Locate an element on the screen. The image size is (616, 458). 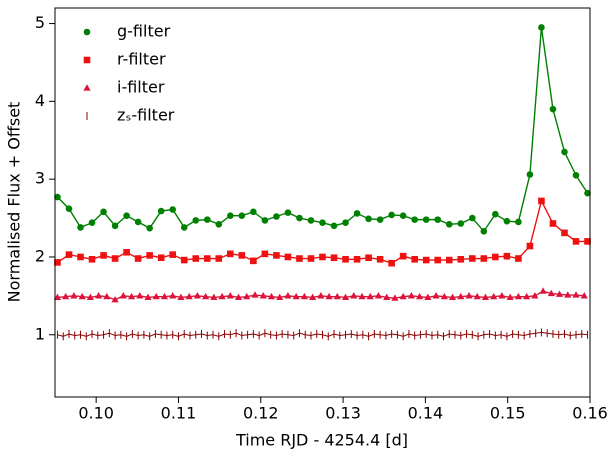
y-tick-label: 2 is located at coordinates (40, 255).